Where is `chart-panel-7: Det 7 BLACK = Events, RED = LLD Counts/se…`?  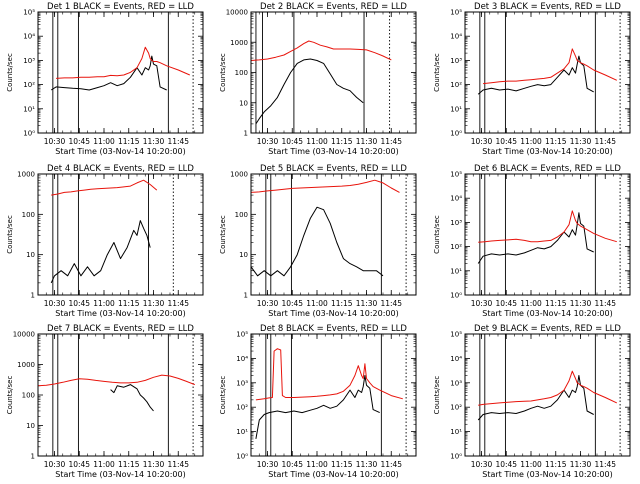
chart-panel-7: Det 7 BLACK = Events, RED = LLD Counts/se… is located at coordinates (105, 401).